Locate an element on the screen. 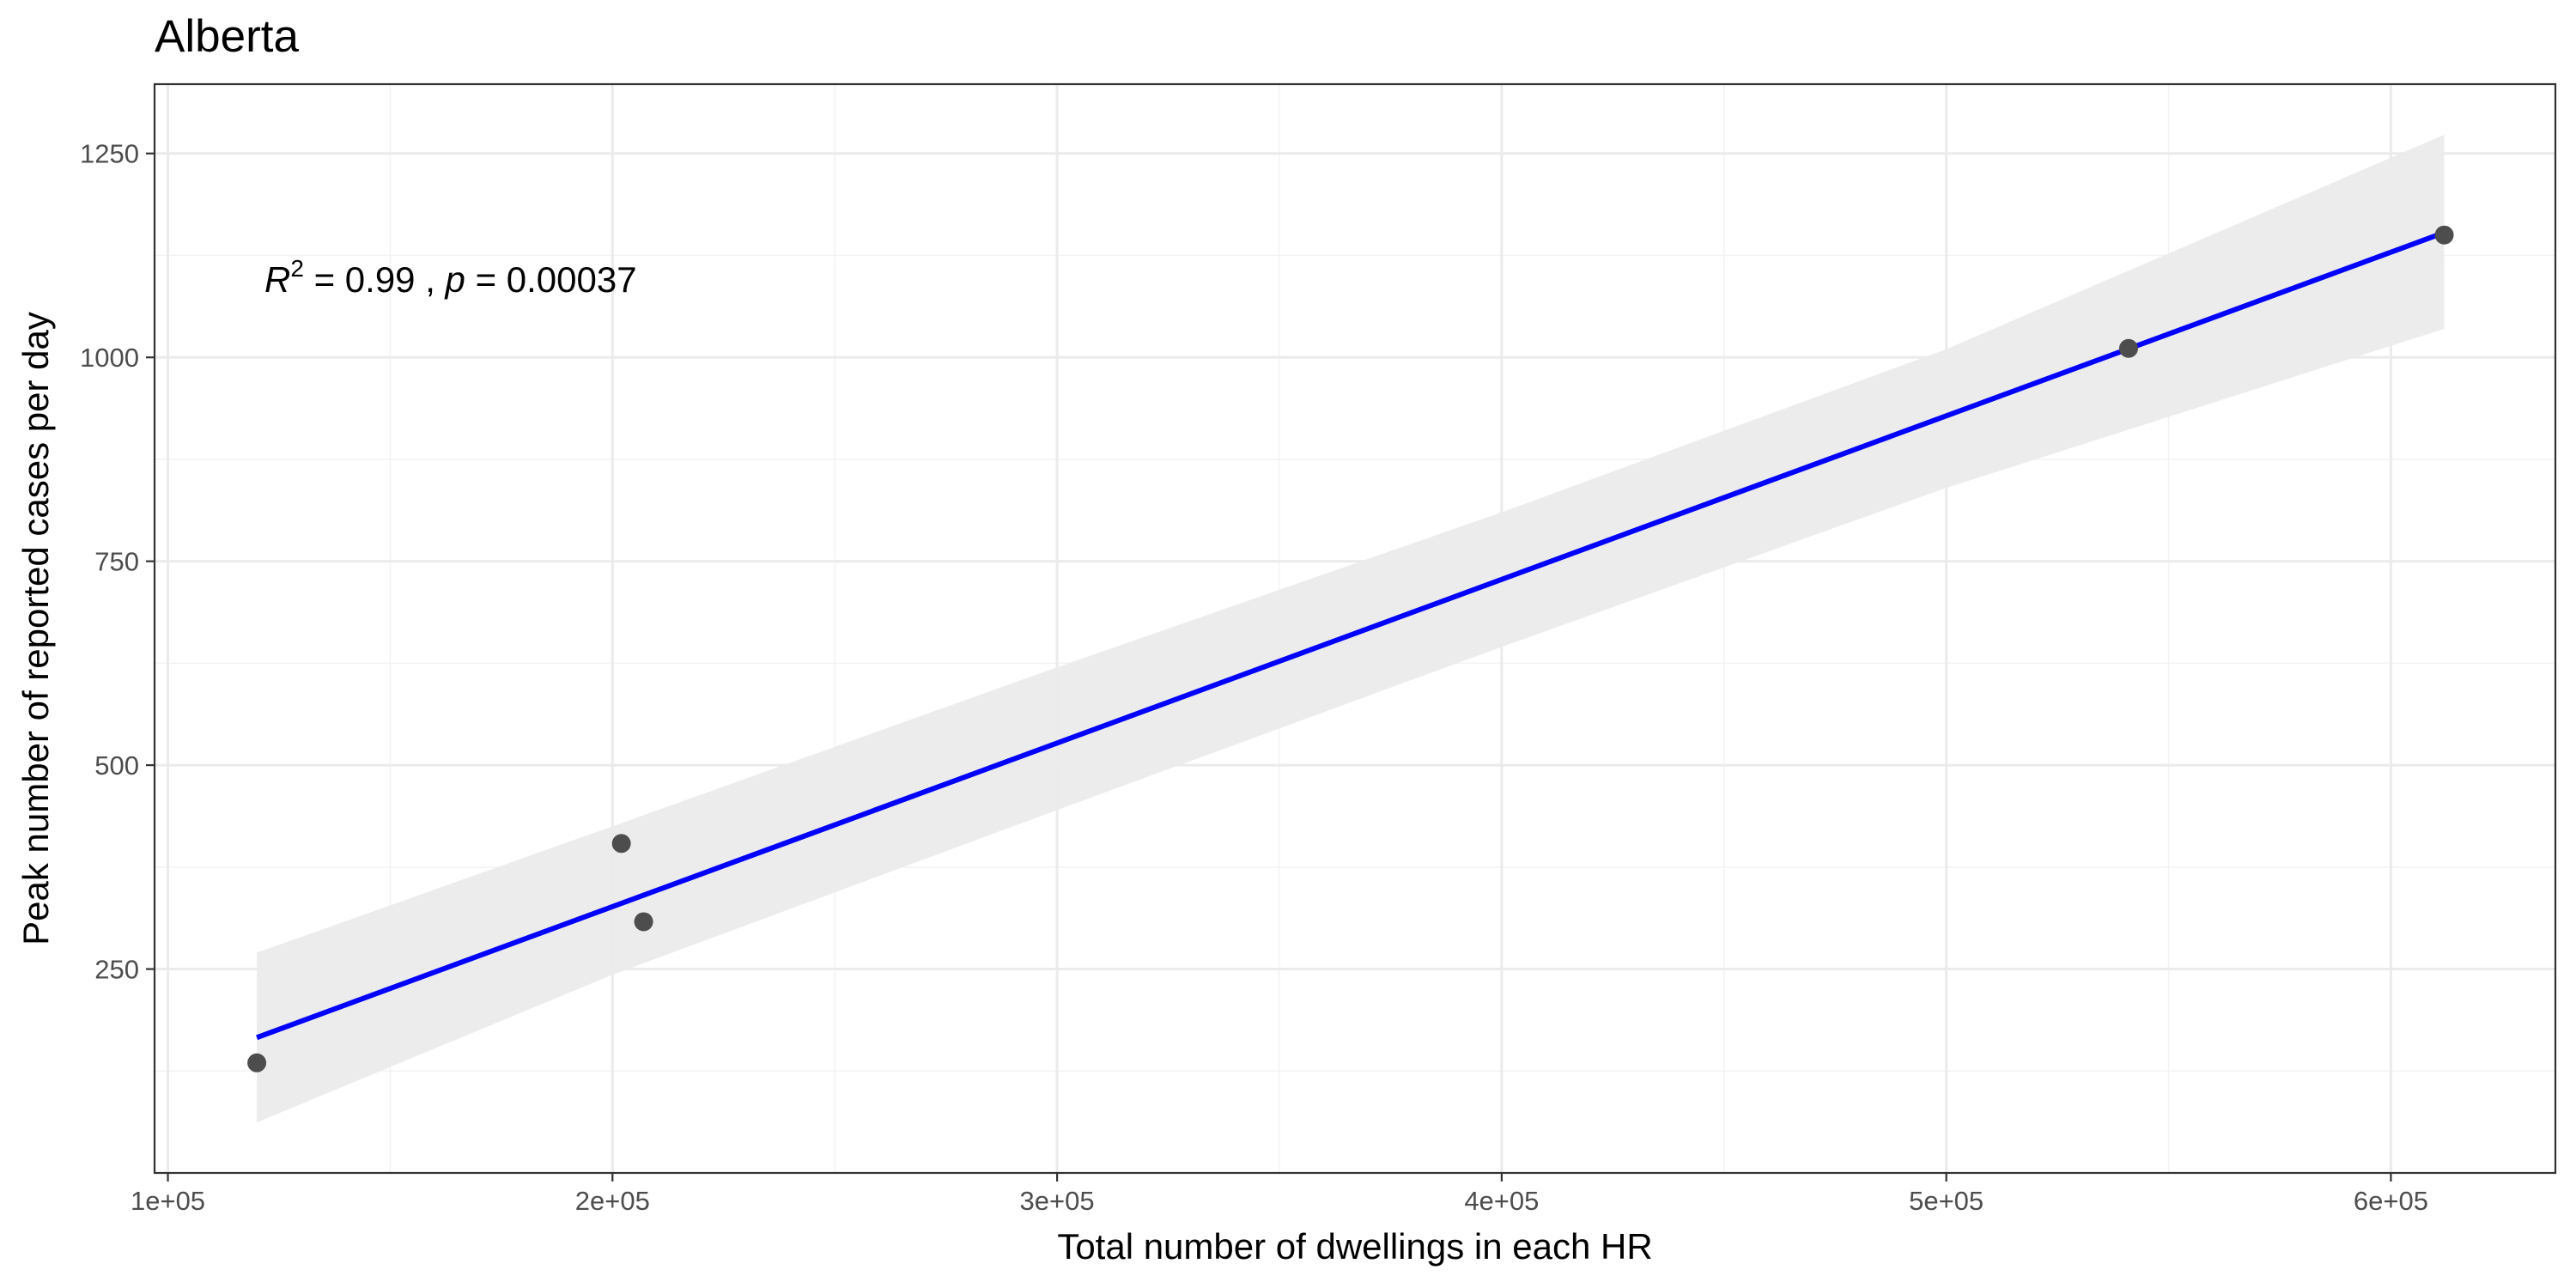 The image size is (2576, 1288). p-value: = 0.00037 is located at coordinates (551, 280).